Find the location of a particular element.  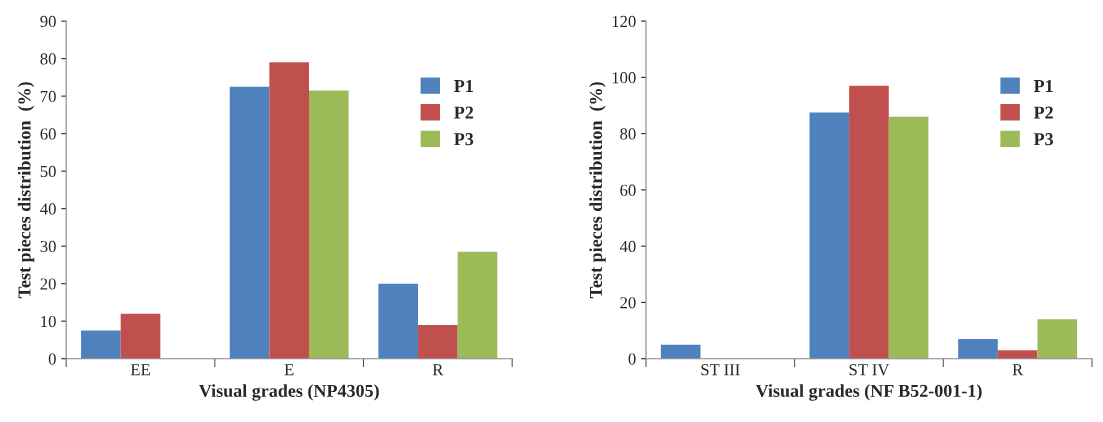

y-tick-label: 10 is located at coordinates (48, 321).